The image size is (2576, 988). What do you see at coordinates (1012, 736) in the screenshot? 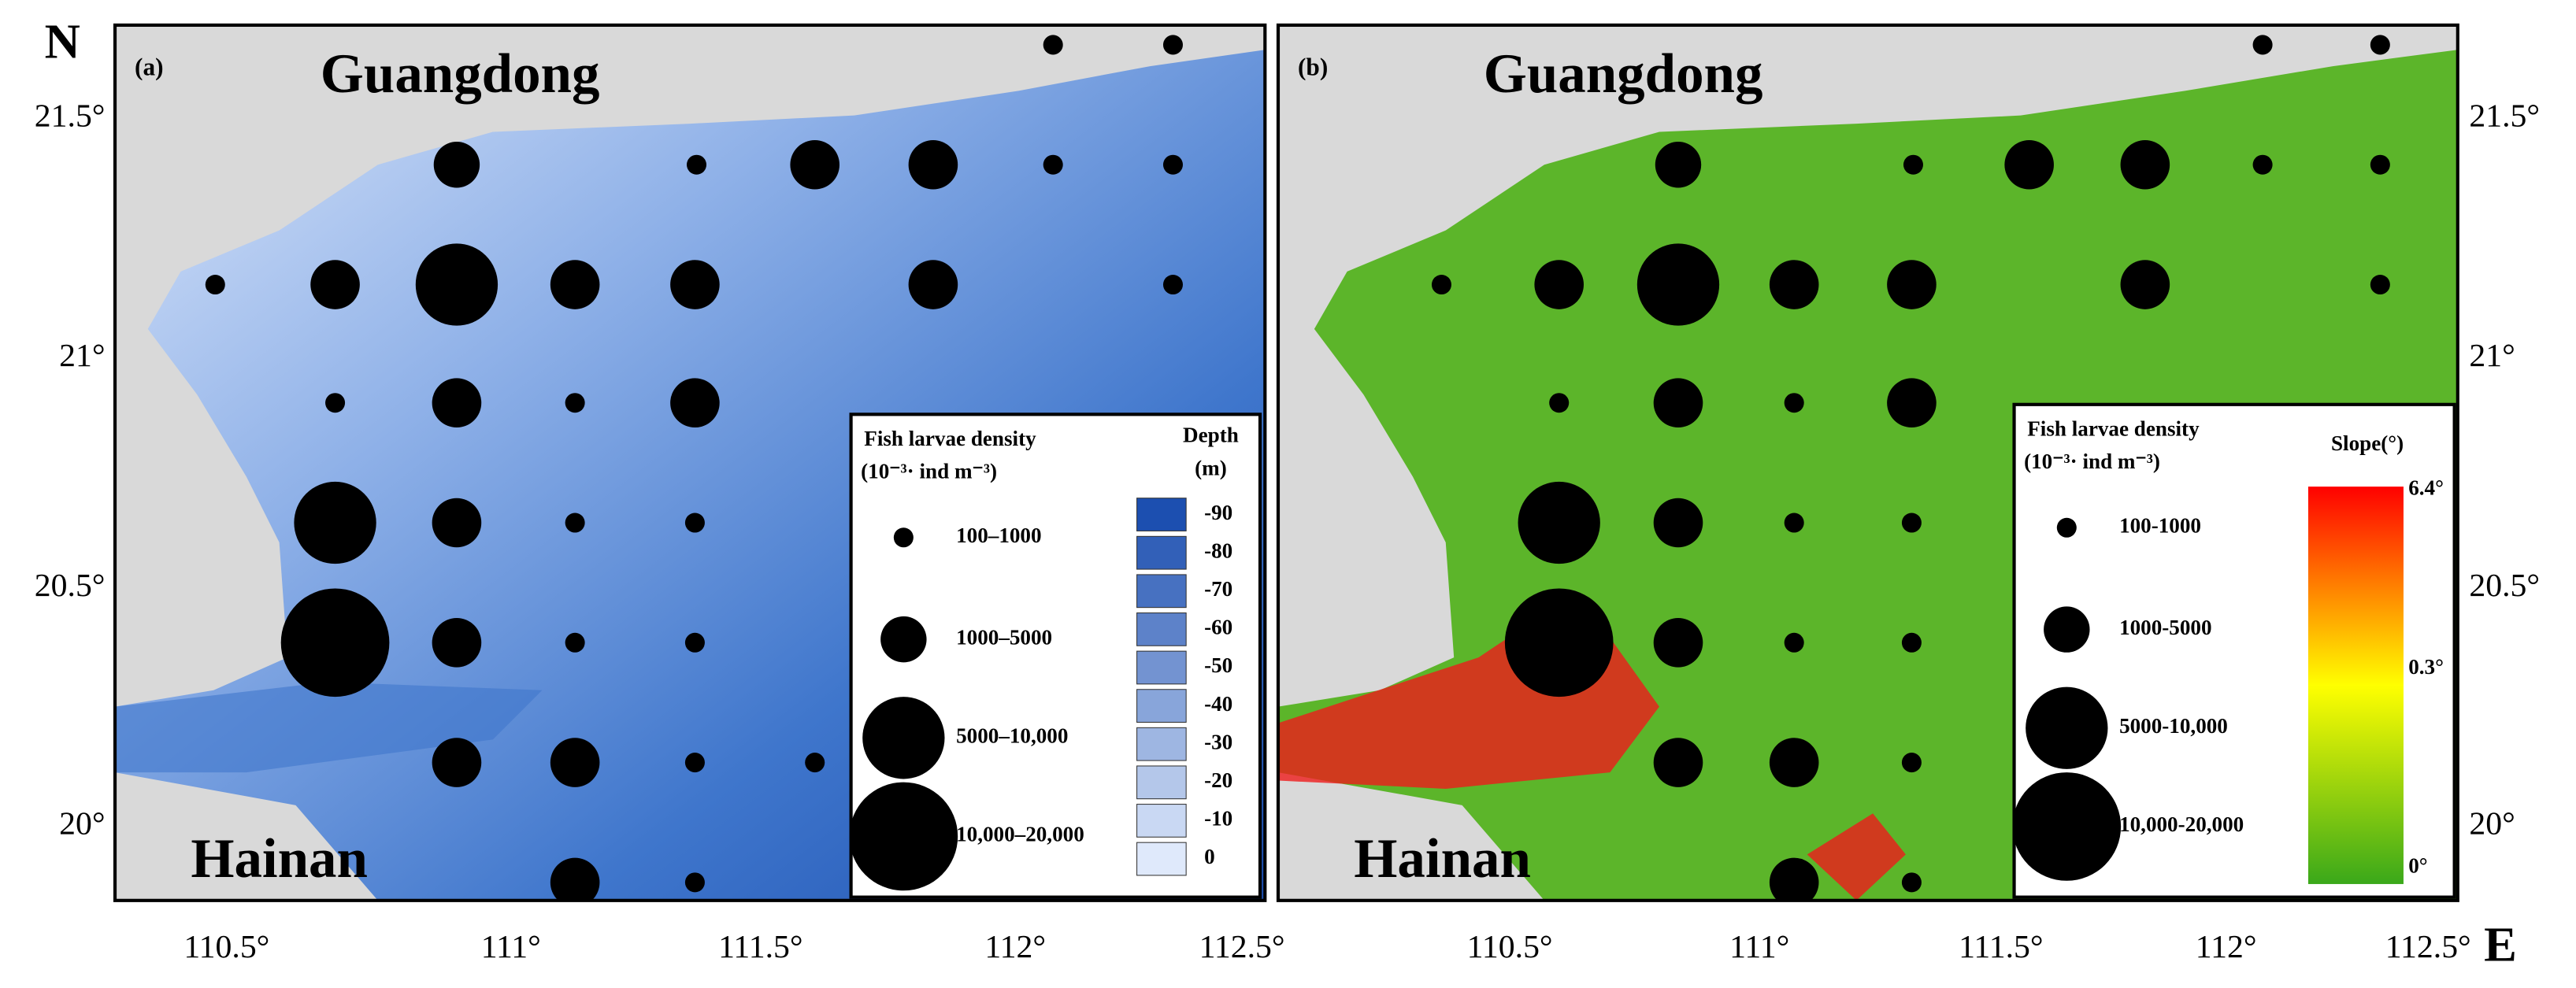
I see `legend-class: 5000–10,000` at bounding box center [1012, 736].